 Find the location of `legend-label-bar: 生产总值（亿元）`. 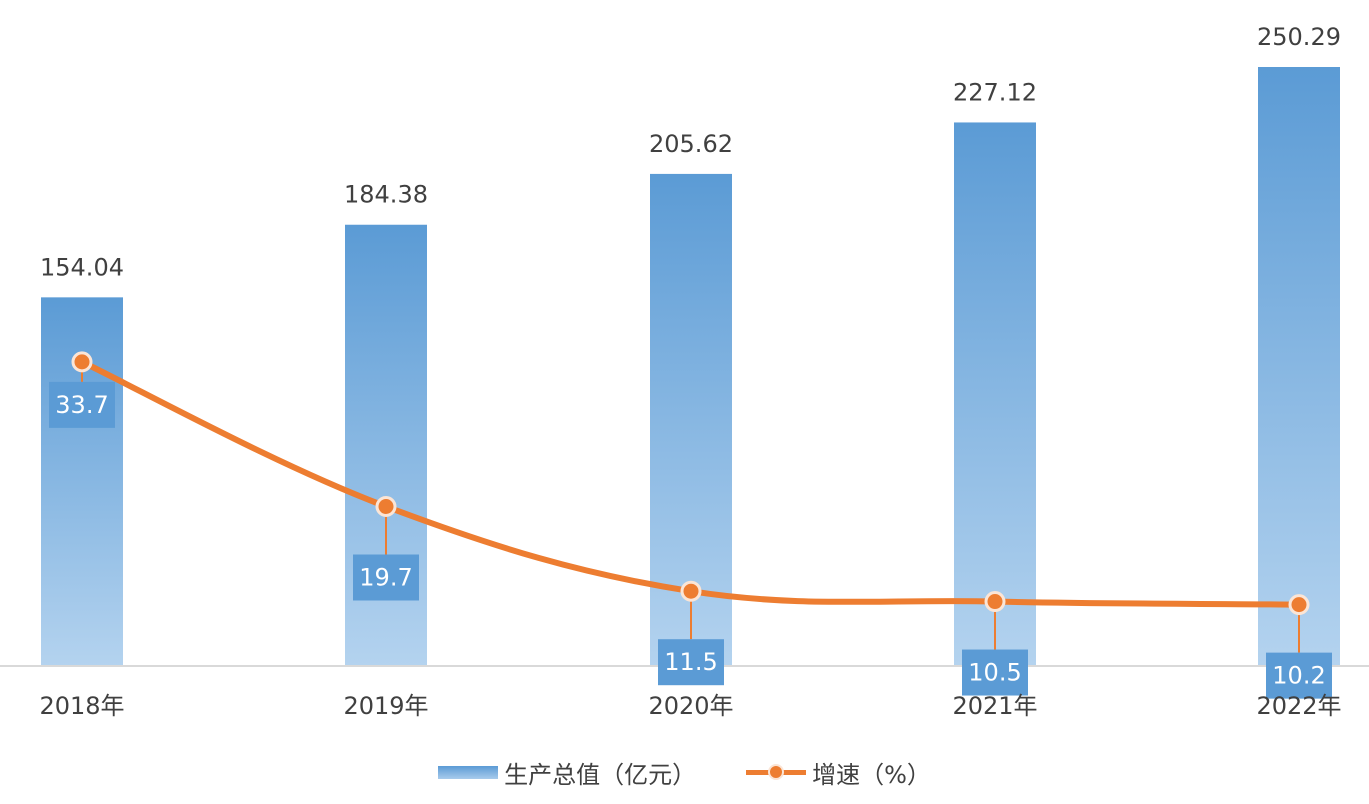

legend-label-bar: 生产总值（亿元） is located at coordinates (600, 774).